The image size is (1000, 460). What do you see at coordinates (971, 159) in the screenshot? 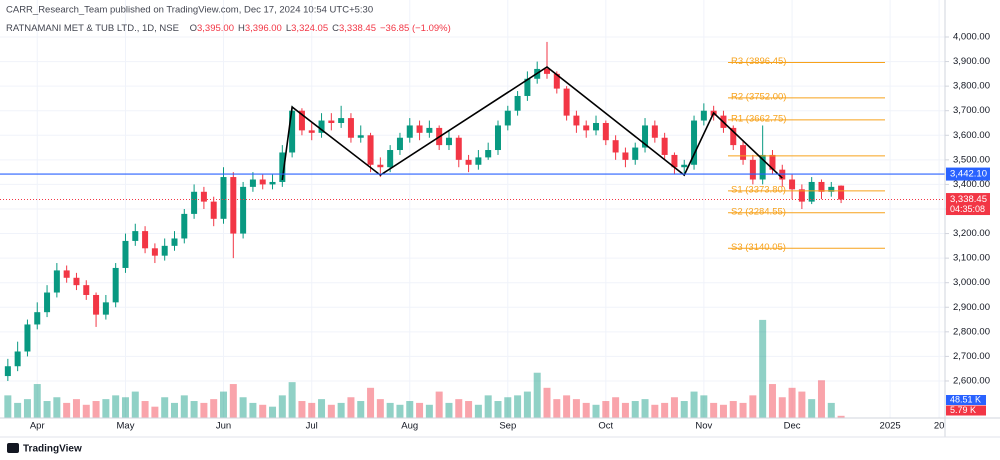
I see `y-tick-label: 3,500.00` at bounding box center [971, 159].